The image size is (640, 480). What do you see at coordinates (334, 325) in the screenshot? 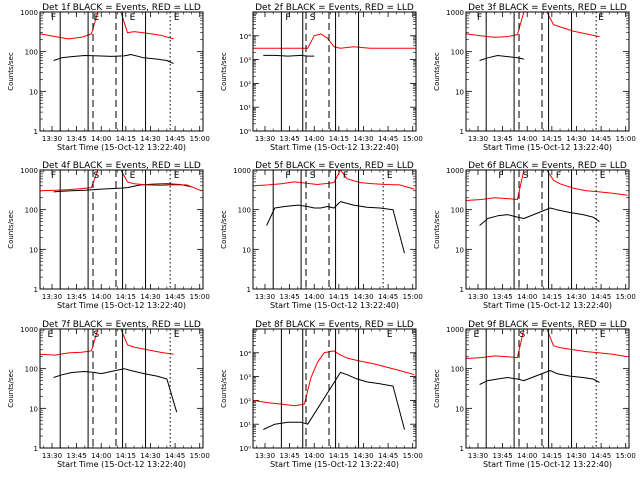
I see `panel-title: Det 8f BLACK = Events, RED = LLD` at bounding box center [334, 325].